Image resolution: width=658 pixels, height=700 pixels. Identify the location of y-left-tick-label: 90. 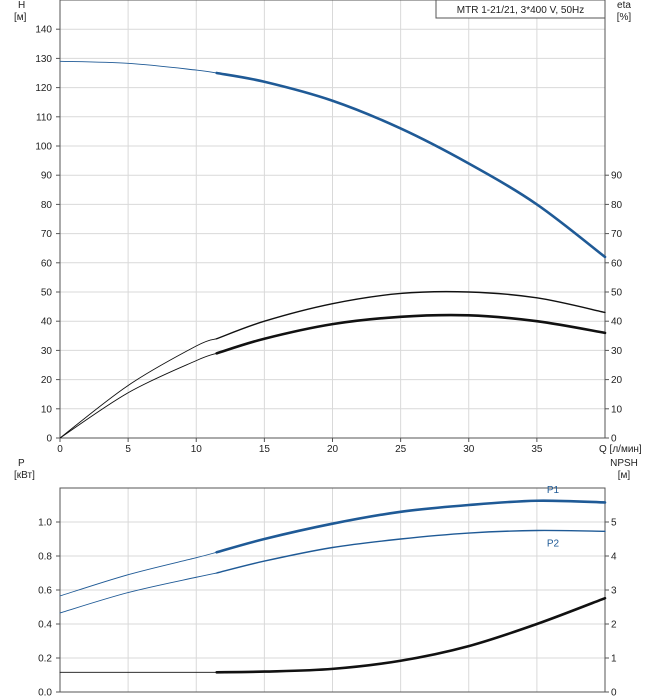
(47, 176).